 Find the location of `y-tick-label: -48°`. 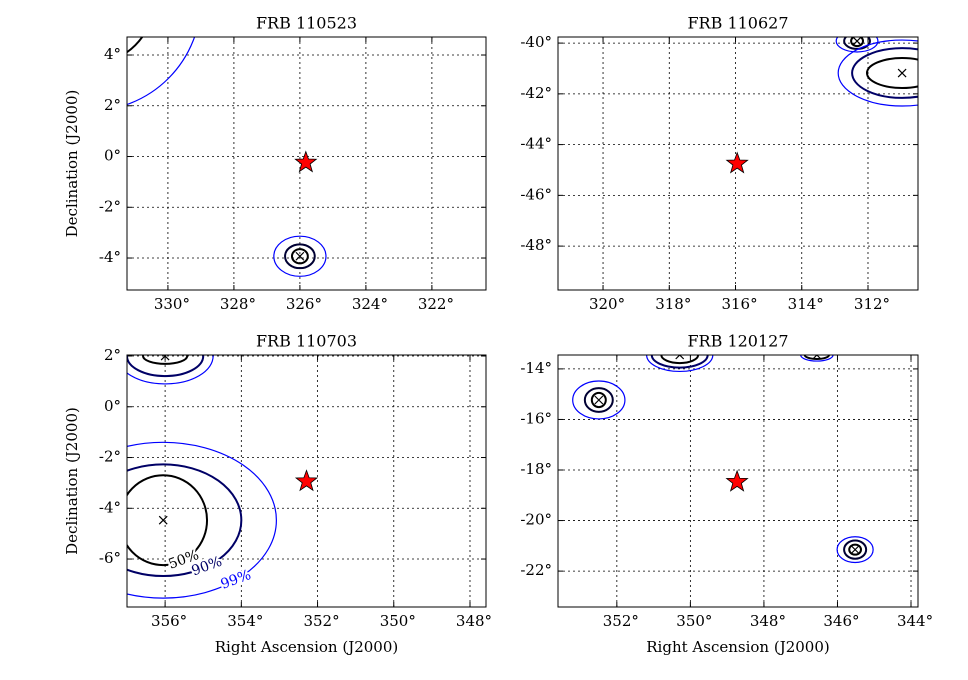

y-tick-label: -48° is located at coordinates (536, 245).